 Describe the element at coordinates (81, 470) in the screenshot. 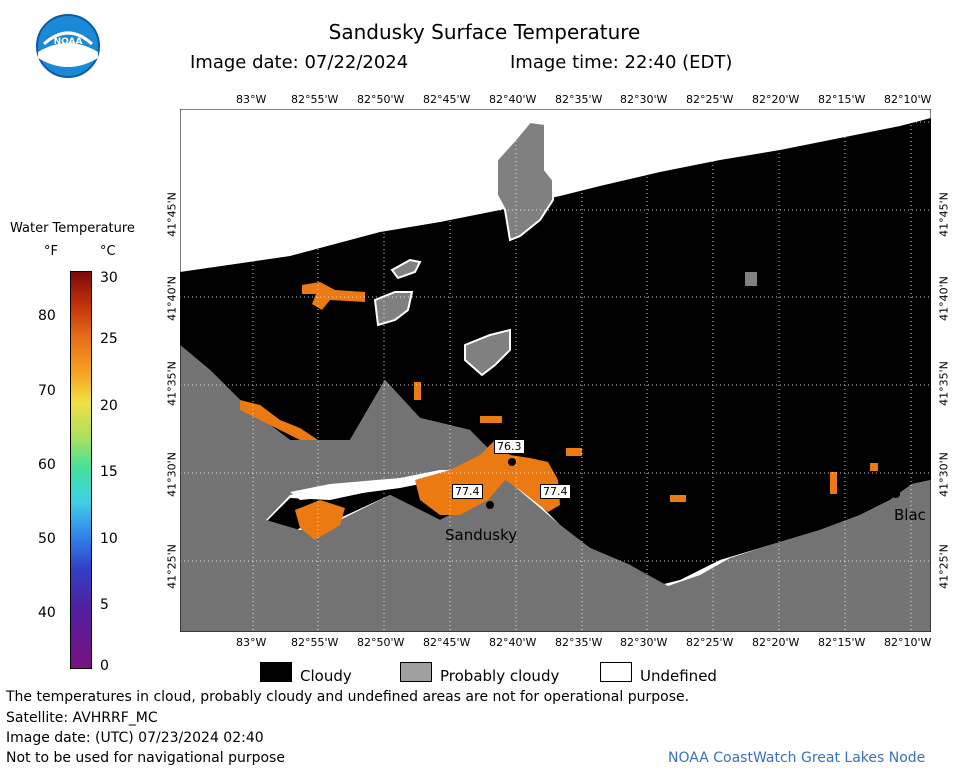

I see `colorbar` at that location.